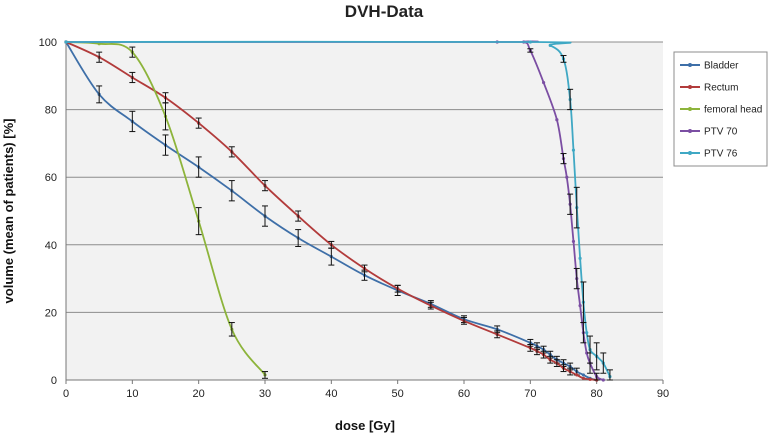 This screenshot has height=438, width=777. Describe the element at coordinates (54, 381) in the screenshot. I see `y-tick-label: 0` at that location.